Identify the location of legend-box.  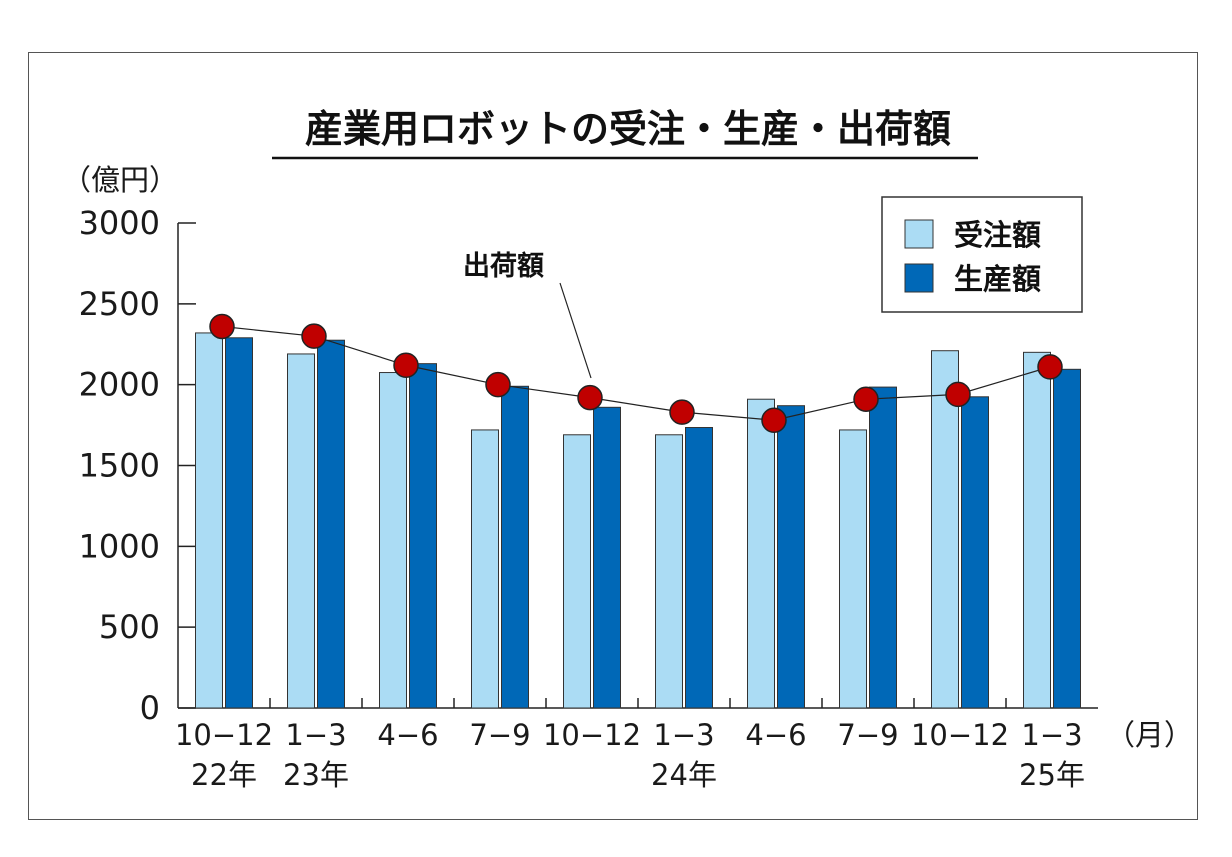
(982, 254).